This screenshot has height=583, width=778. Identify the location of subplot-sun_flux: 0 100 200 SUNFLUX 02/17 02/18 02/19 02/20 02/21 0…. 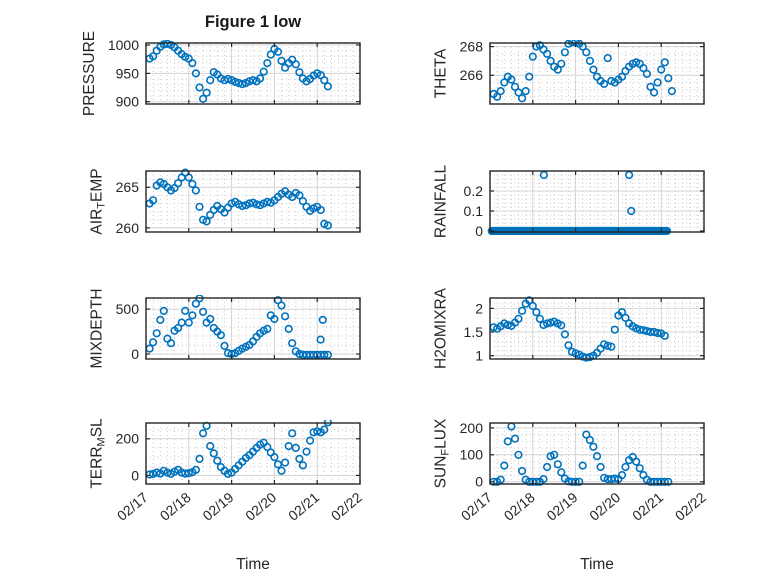
(571, 471).